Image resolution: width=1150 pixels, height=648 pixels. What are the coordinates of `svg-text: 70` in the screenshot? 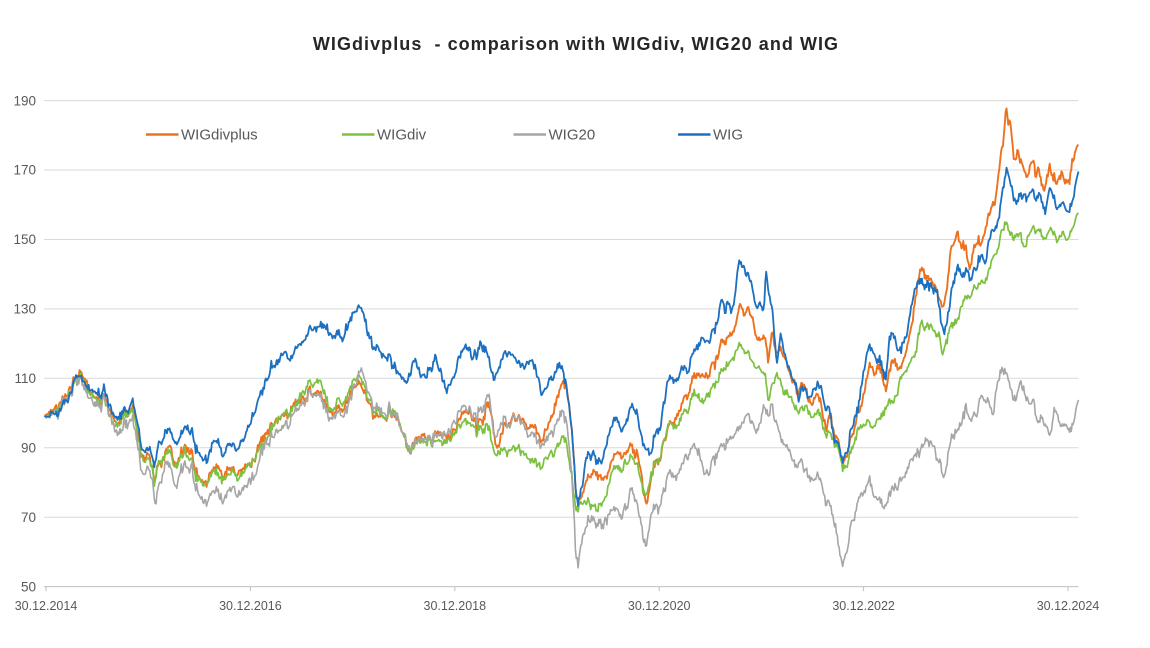 It's located at (28, 517).